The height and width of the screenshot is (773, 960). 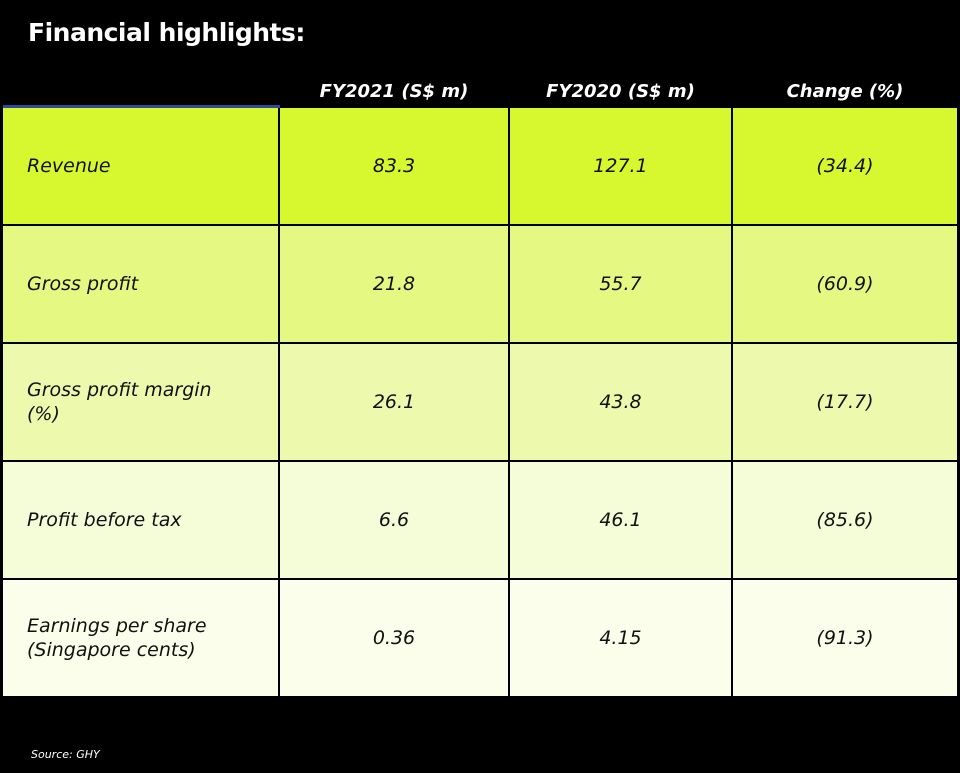 What do you see at coordinates (845, 638) in the screenshot?
I see `cell-change: (91.3)` at bounding box center [845, 638].